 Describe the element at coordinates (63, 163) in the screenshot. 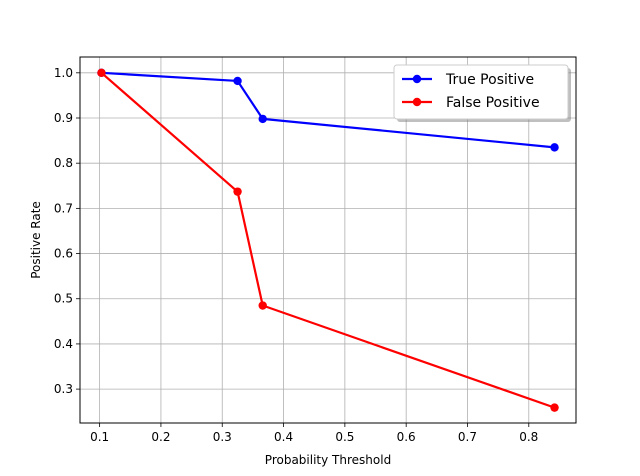

I see `y-tick-label: 0.8` at that location.